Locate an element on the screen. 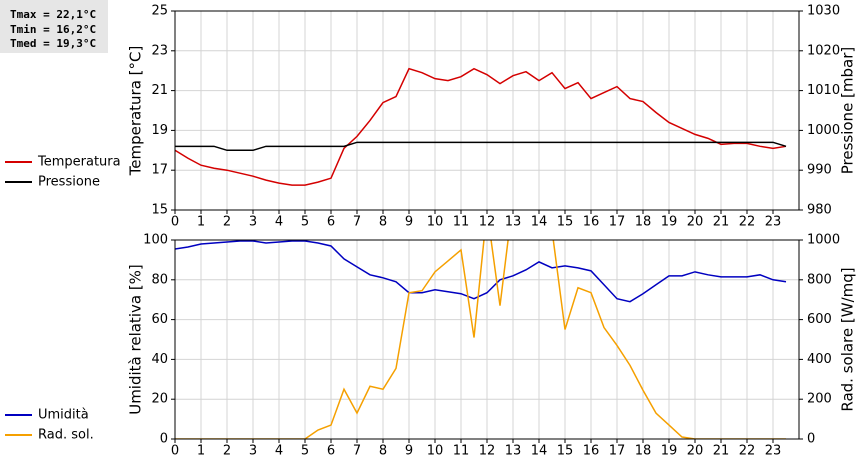 This screenshot has height=460, width=860. y2-tick-label: 990 is located at coordinates (819, 170).